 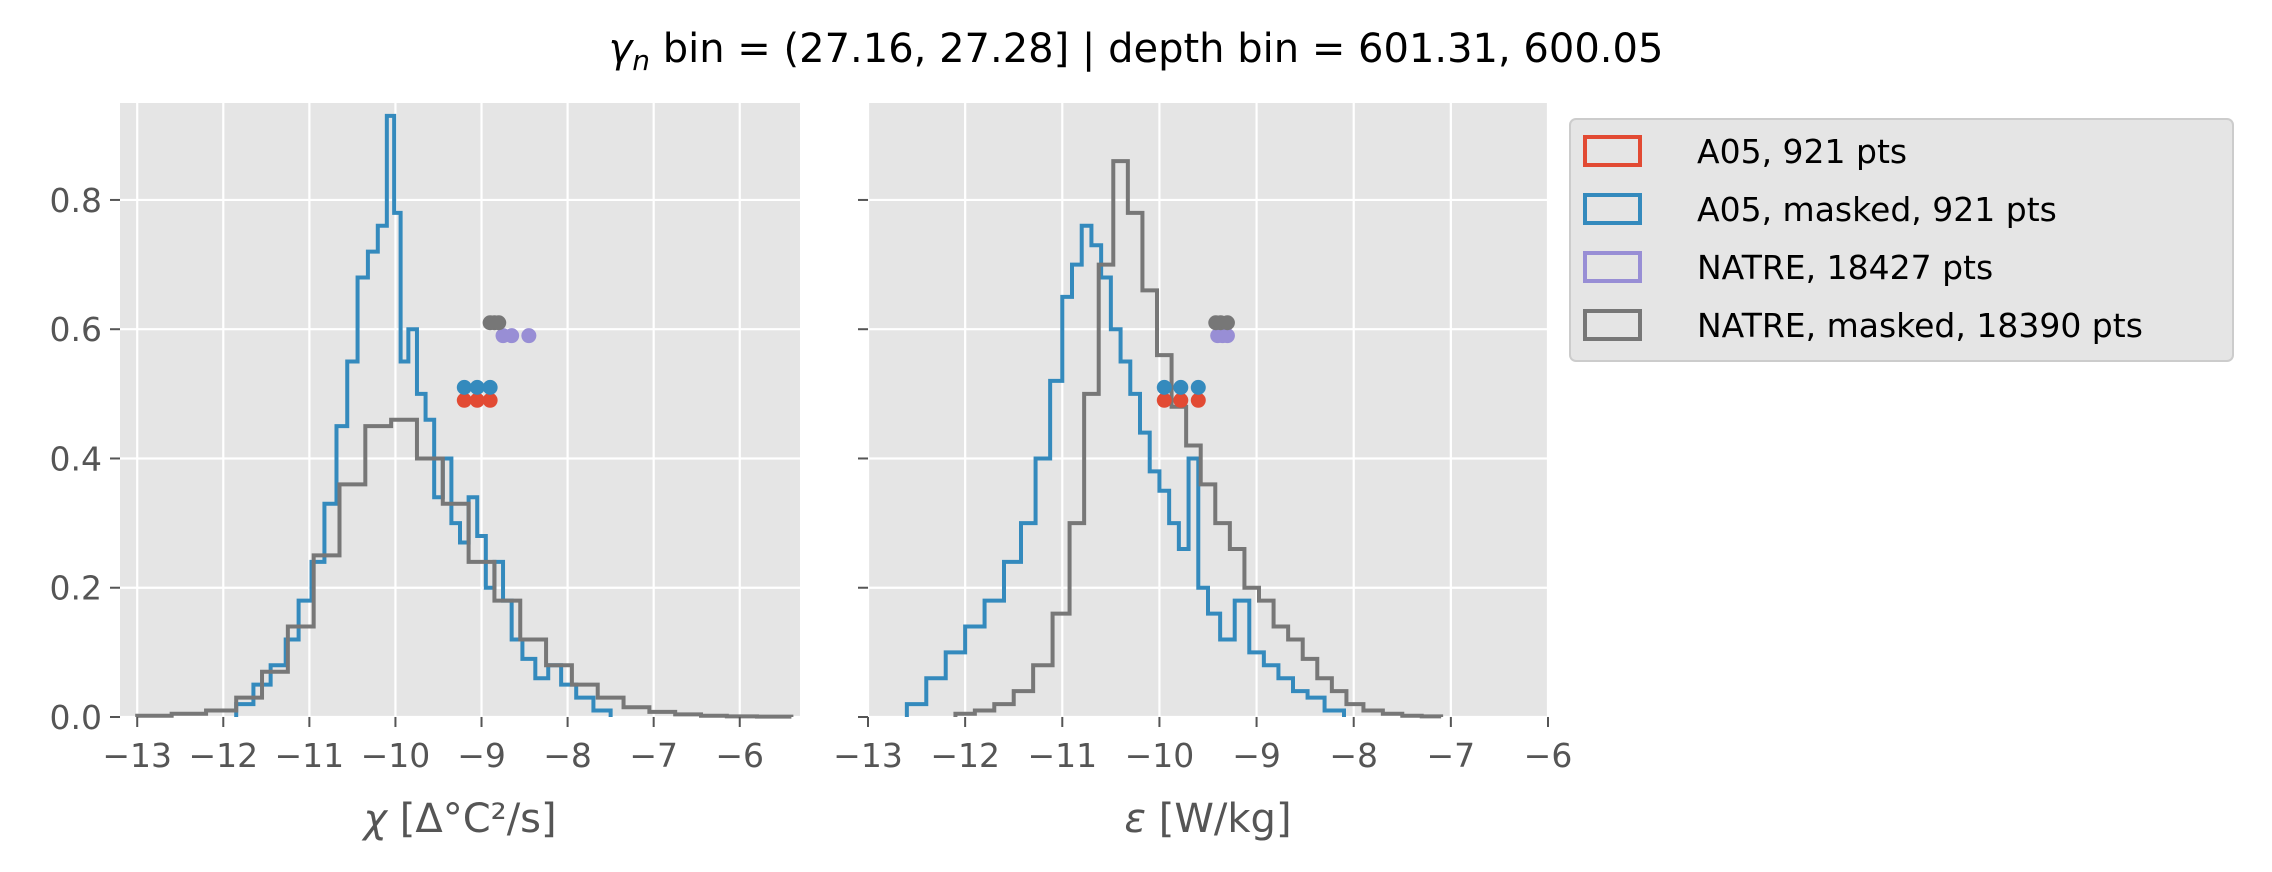 What do you see at coordinates (76, 717) in the screenshot?
I see `y-tick-label: 0.0` at bounding box center [76, 717].